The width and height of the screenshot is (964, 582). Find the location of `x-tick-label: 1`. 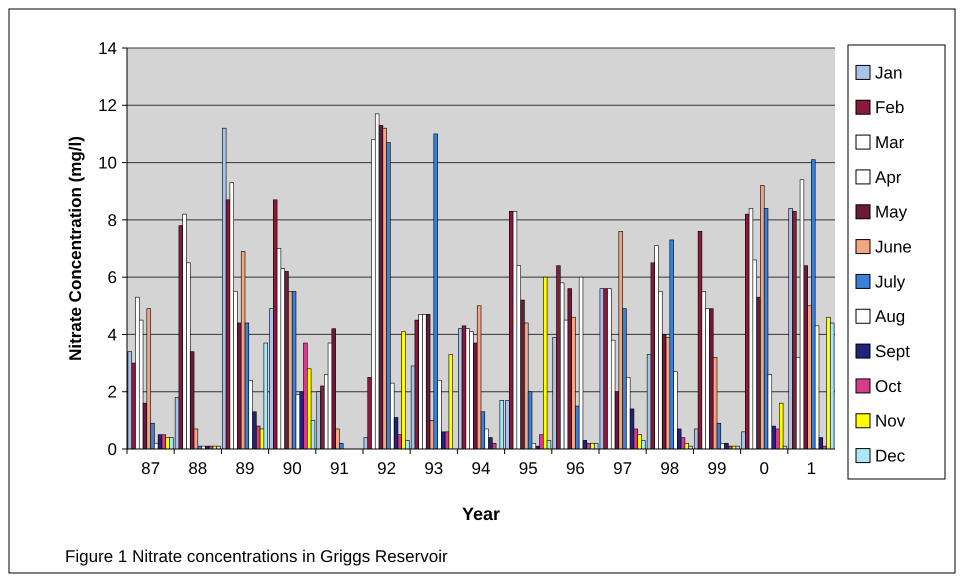

x-tick-label: 1 is located at coordinates (811, 468).